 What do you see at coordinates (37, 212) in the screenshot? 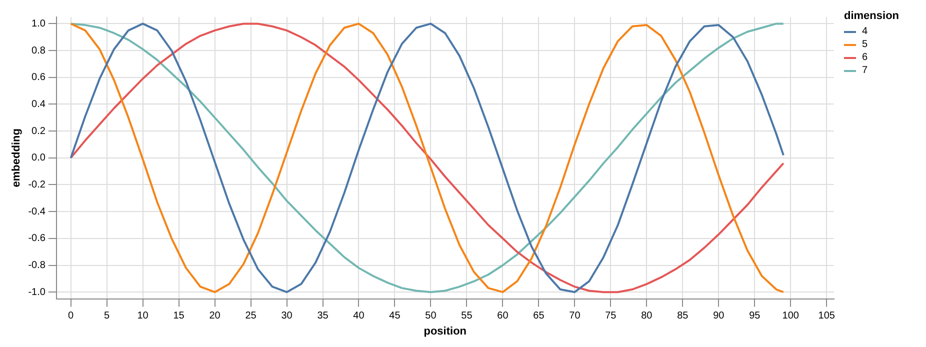
I see `y-tick-label: -0.4` at bounding box center [37, 212].